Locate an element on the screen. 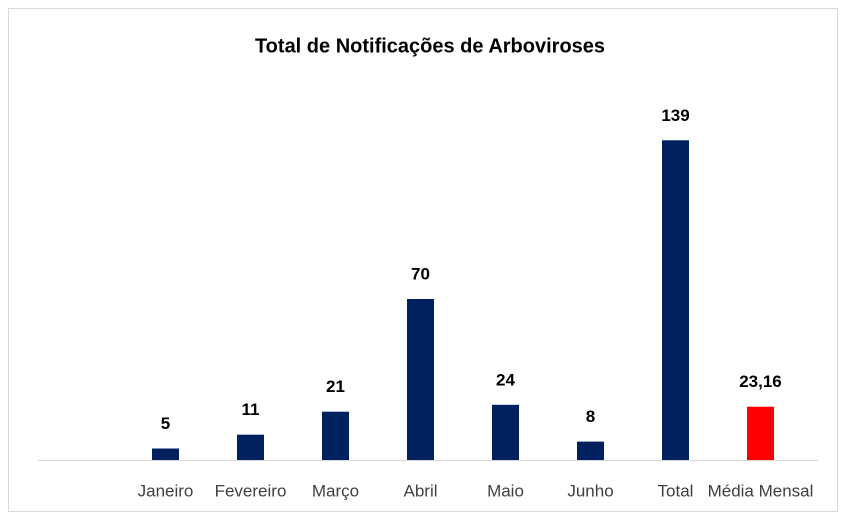  data-label: 139 is located at coordinates (675, 115).